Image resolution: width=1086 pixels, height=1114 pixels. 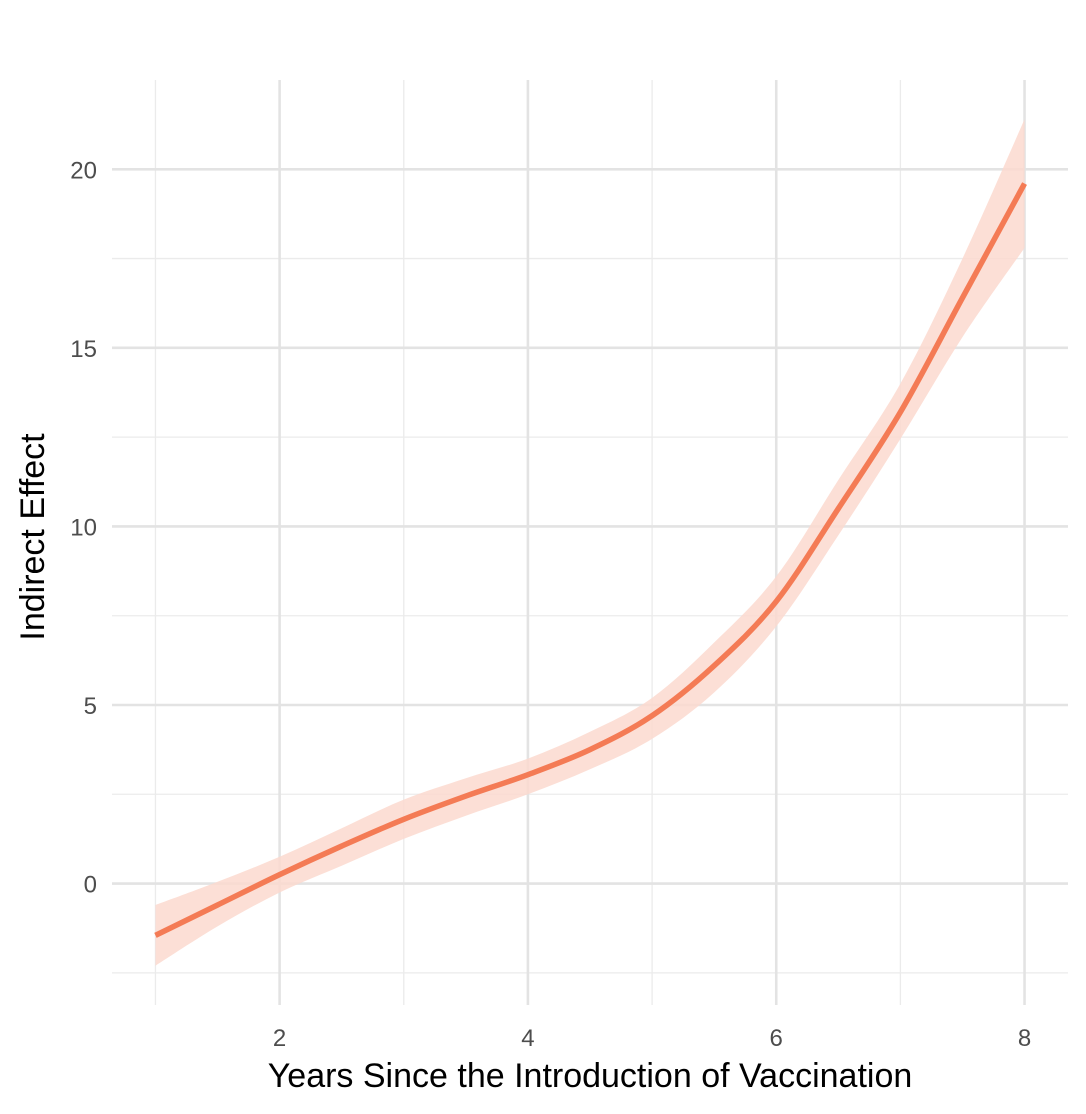 What do you see at coordinates (83, 170) in the screenshot?
I see `y-tick-label: 20` at bounding box center [83, 170].